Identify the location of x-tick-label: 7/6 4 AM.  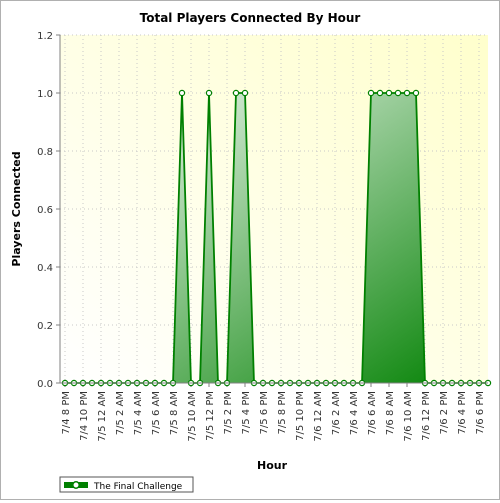
(354, 413).